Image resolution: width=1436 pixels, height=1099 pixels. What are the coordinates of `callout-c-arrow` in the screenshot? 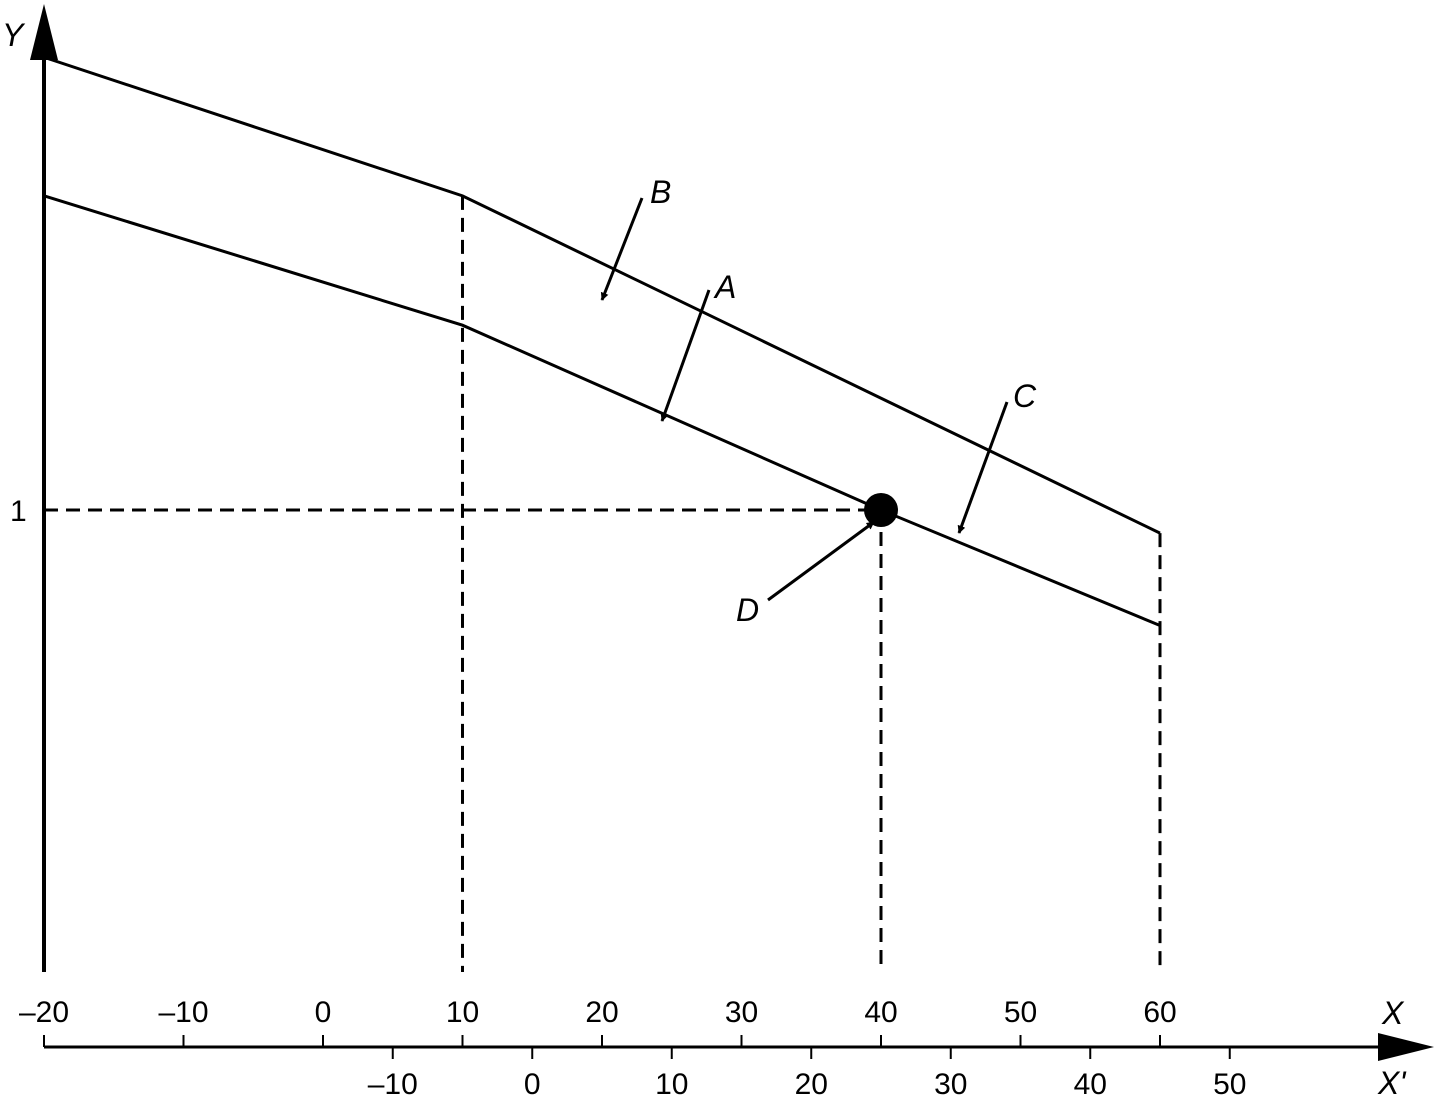 It's located at (983, 467).